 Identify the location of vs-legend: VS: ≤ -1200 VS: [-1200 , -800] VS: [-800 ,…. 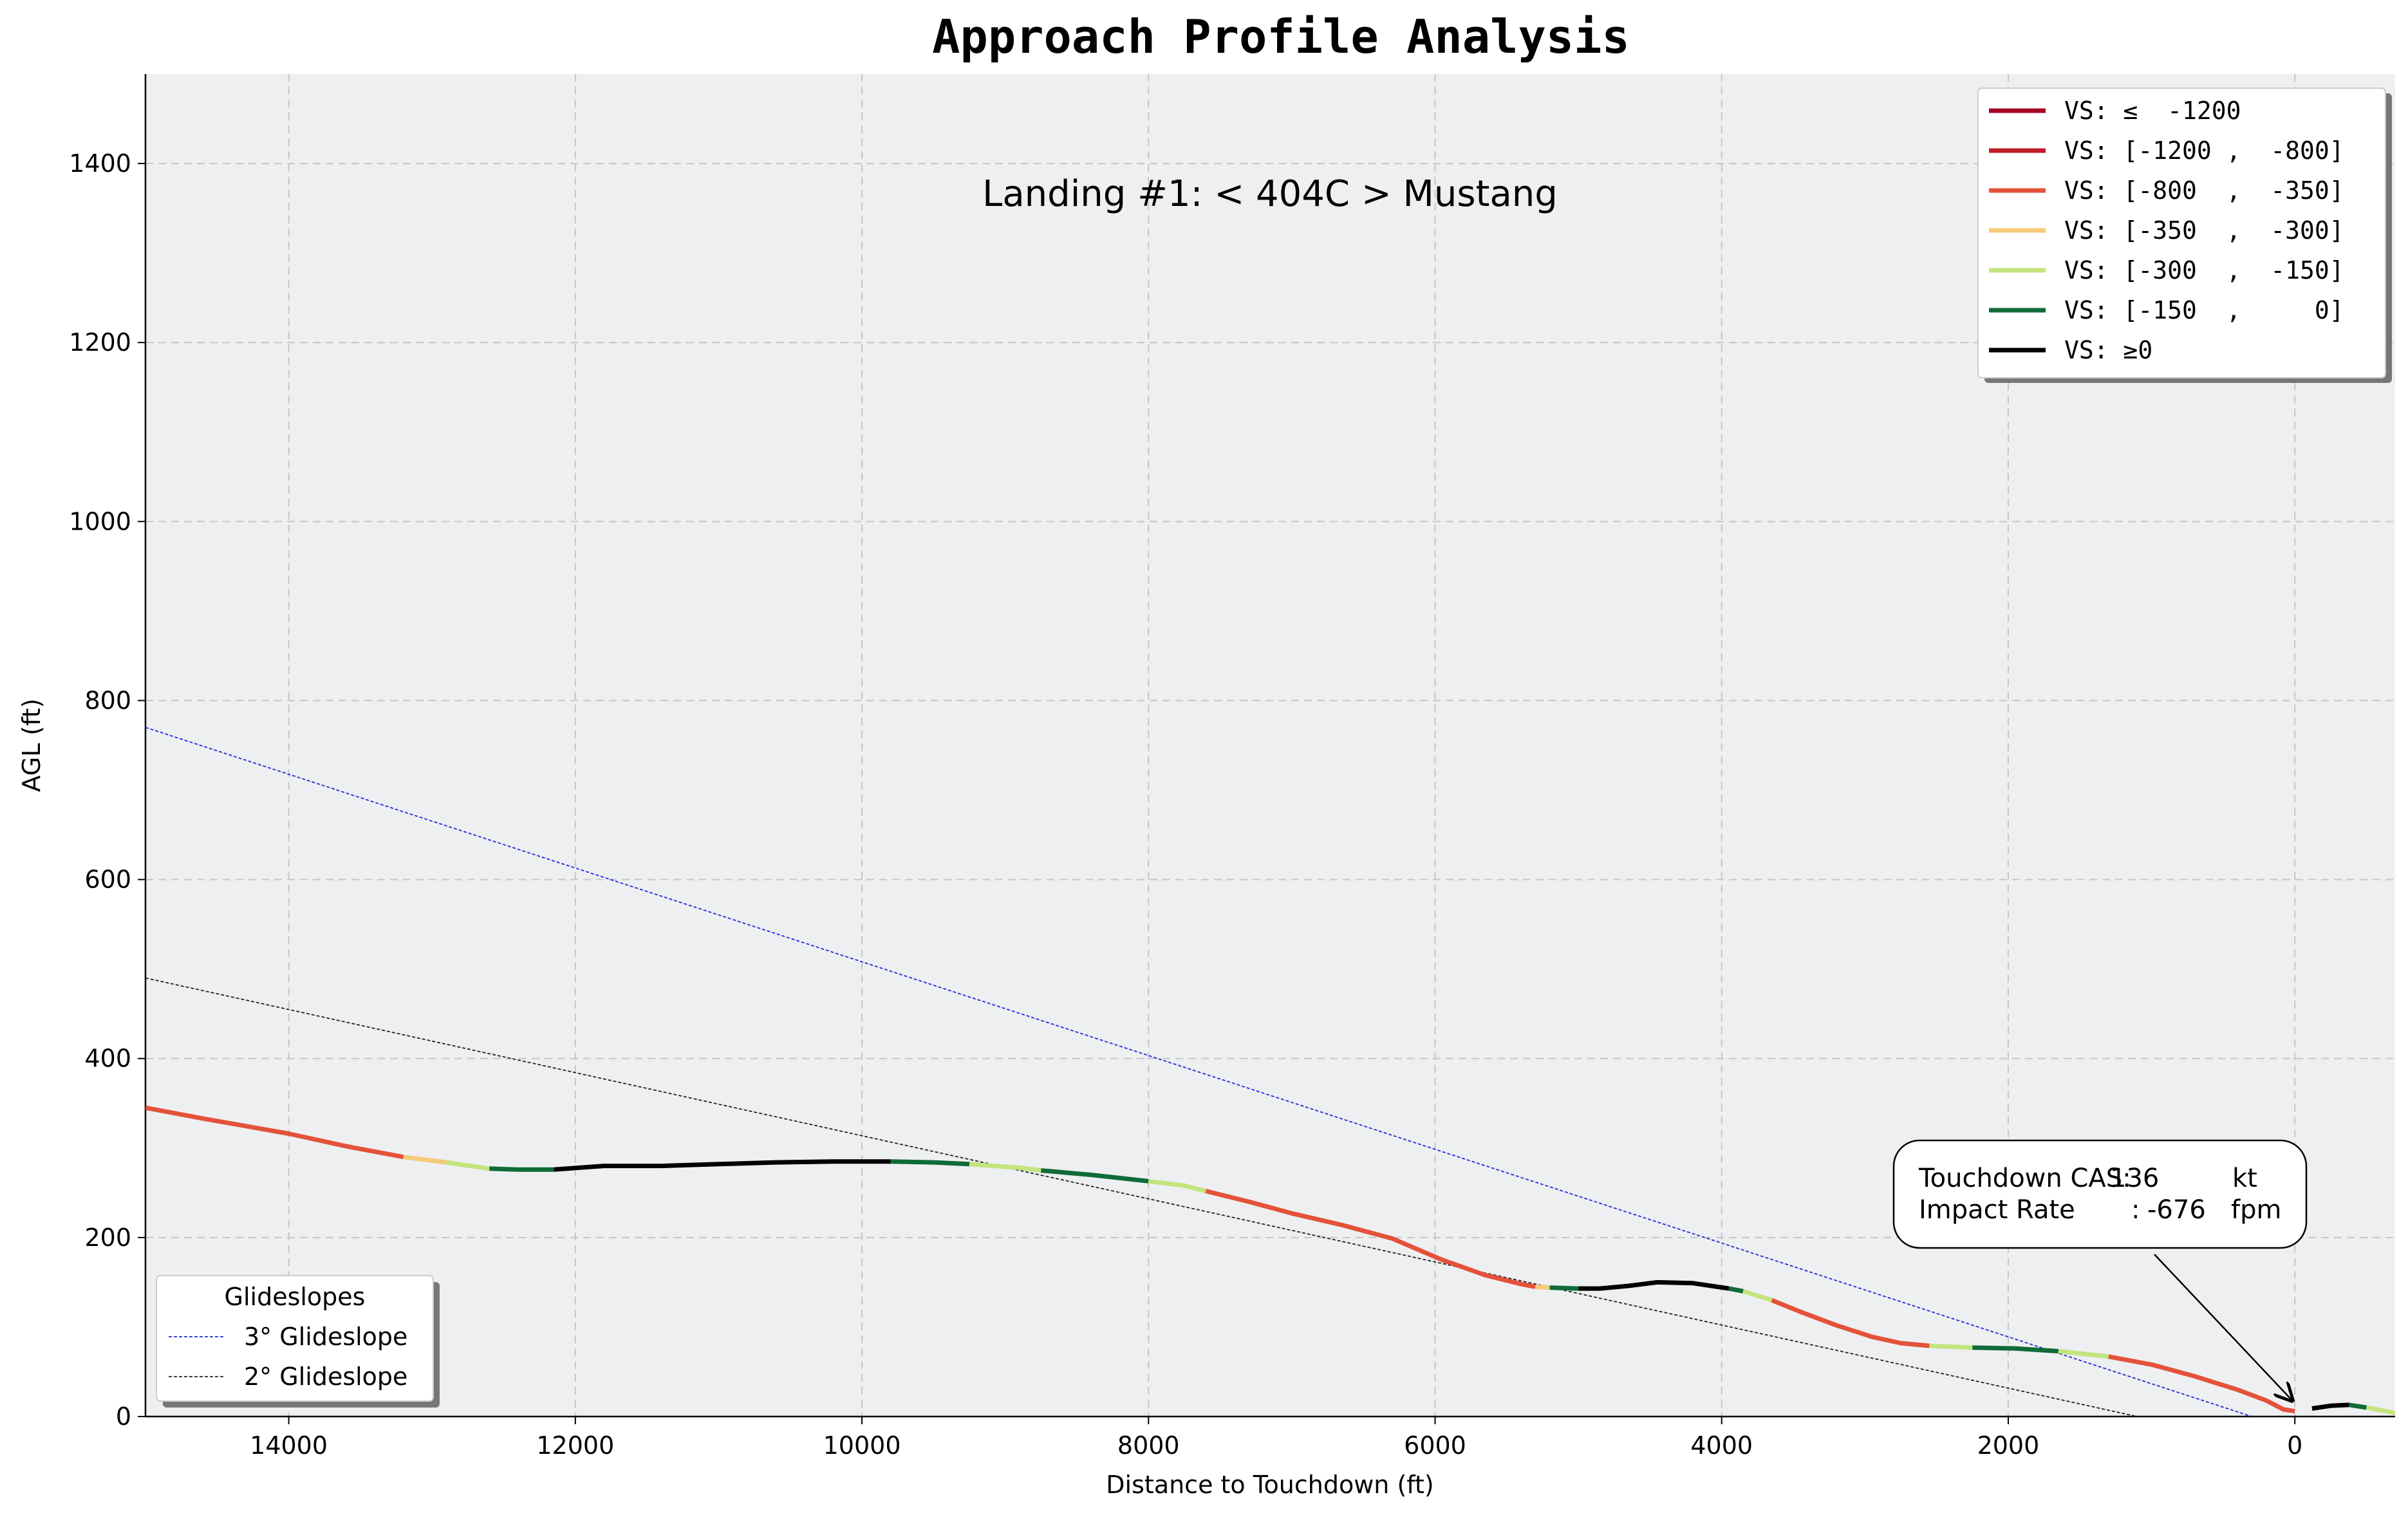
(2184, 235).